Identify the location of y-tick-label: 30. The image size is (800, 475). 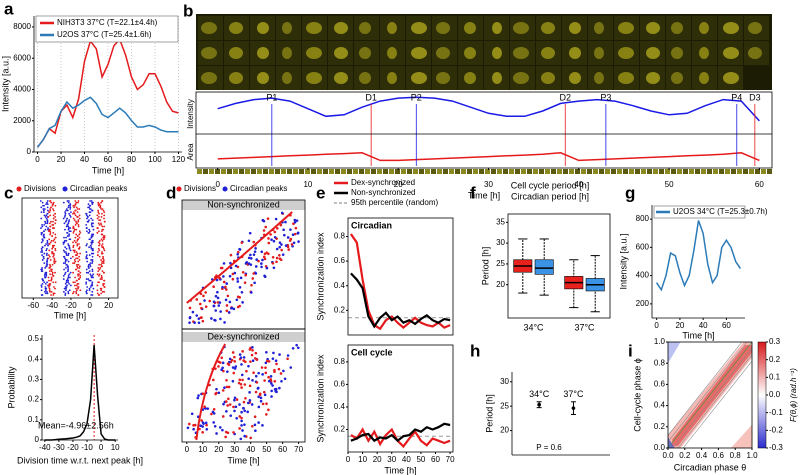
(504, 381).